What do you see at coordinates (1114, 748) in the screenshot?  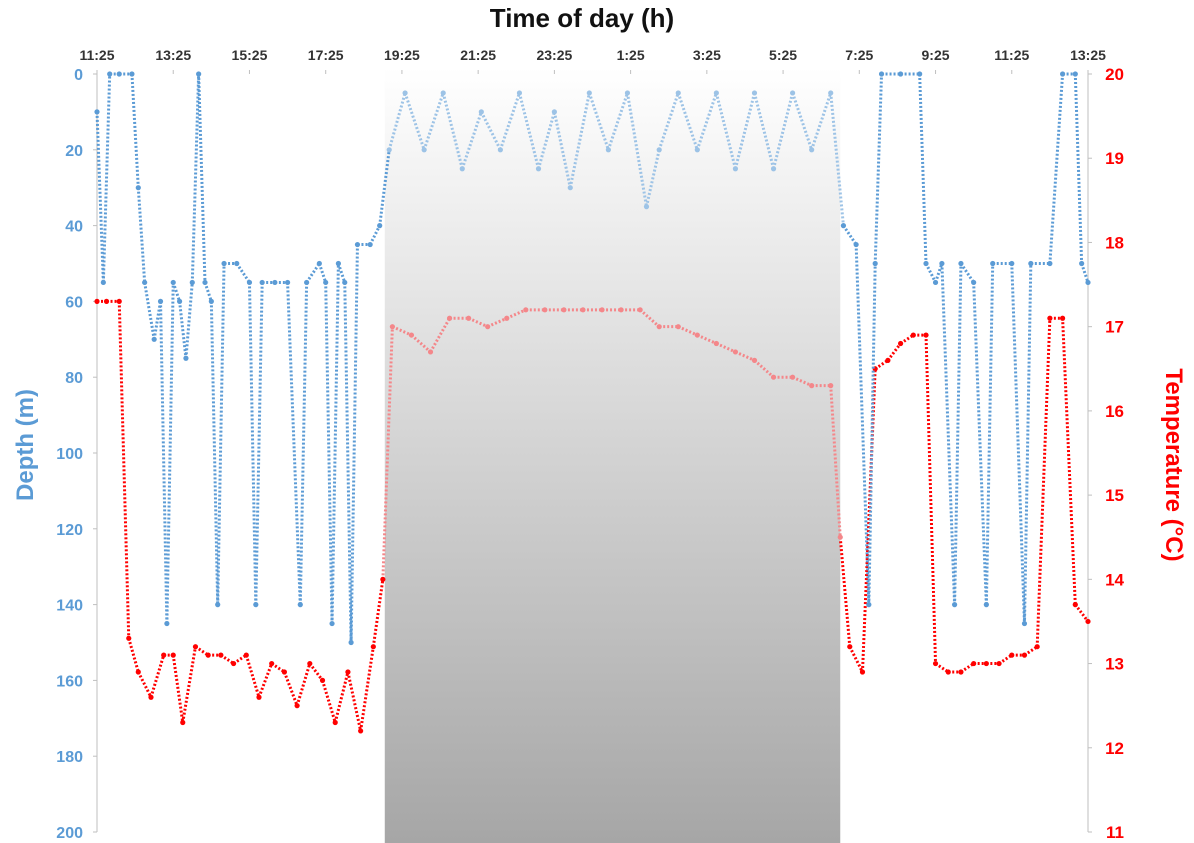 I see `temperature-tick-label: 12` at bounding box center [1114, 748].